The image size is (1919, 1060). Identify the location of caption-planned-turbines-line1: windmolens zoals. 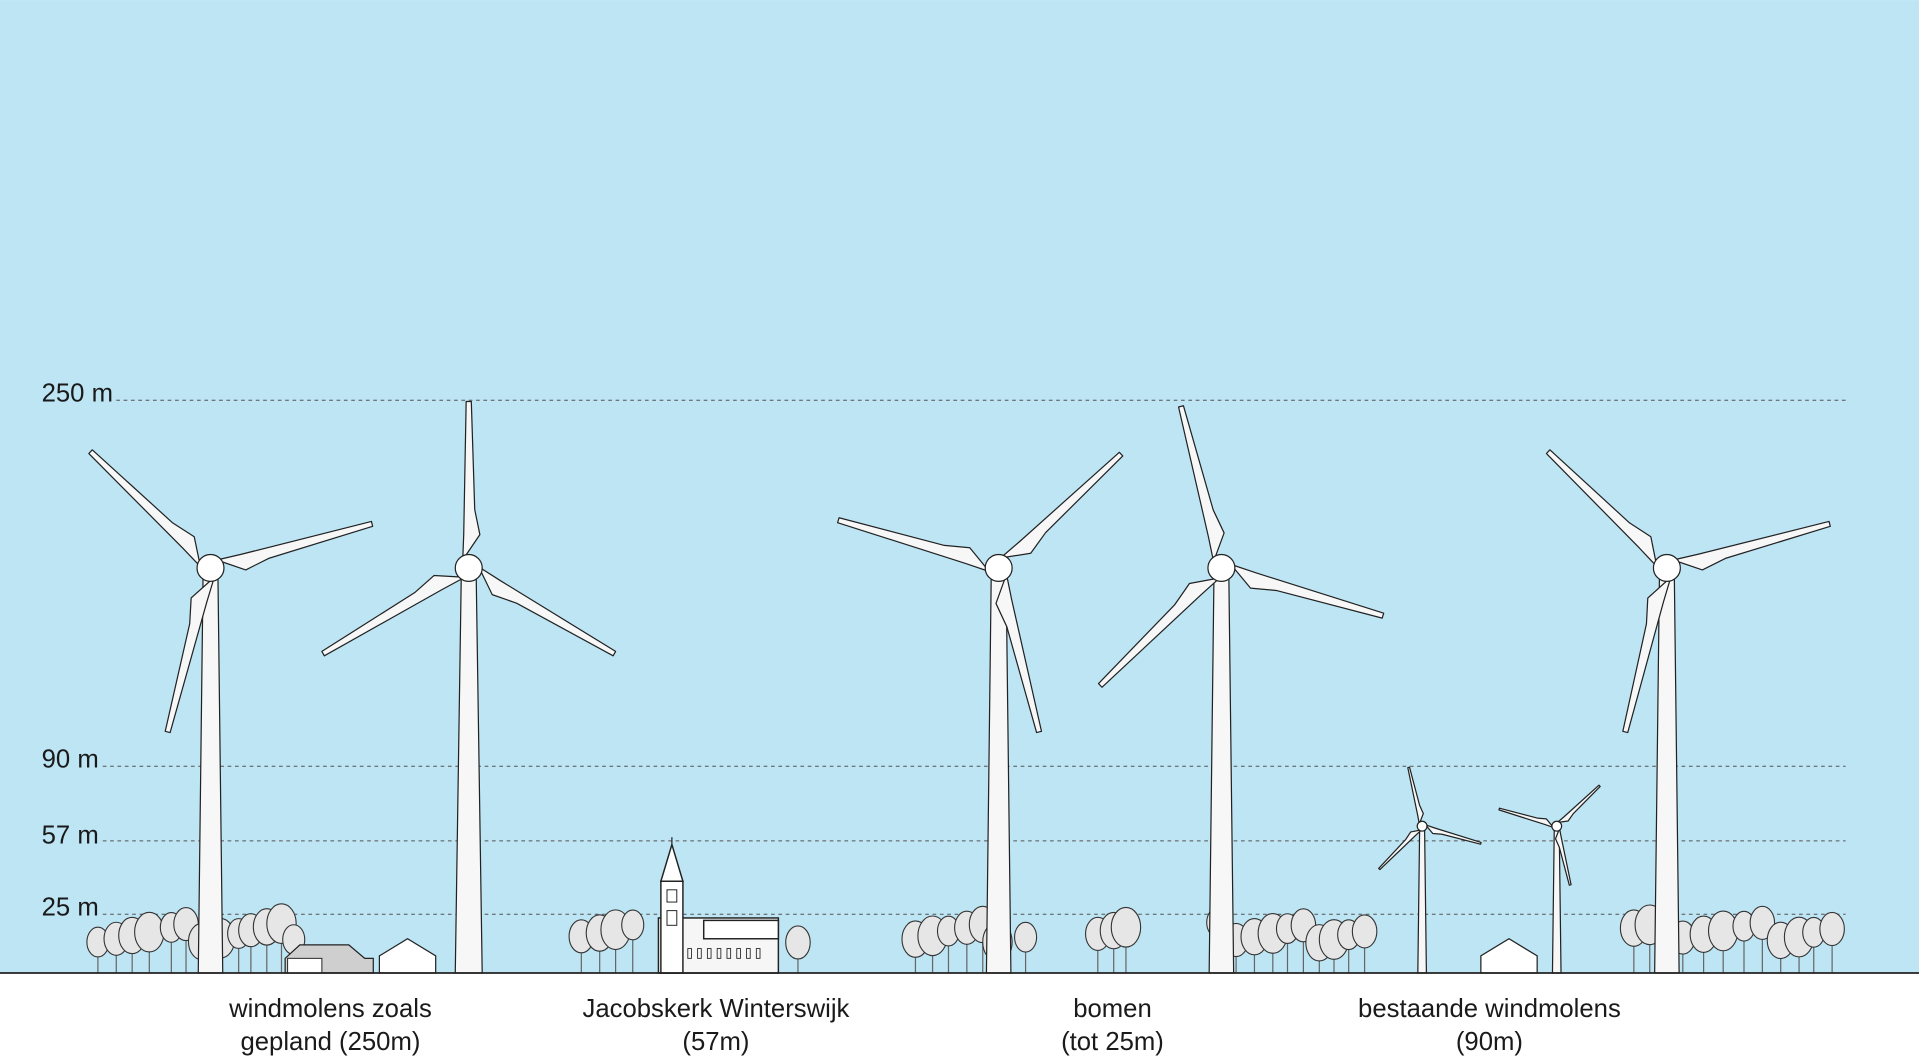
(330, 1009).